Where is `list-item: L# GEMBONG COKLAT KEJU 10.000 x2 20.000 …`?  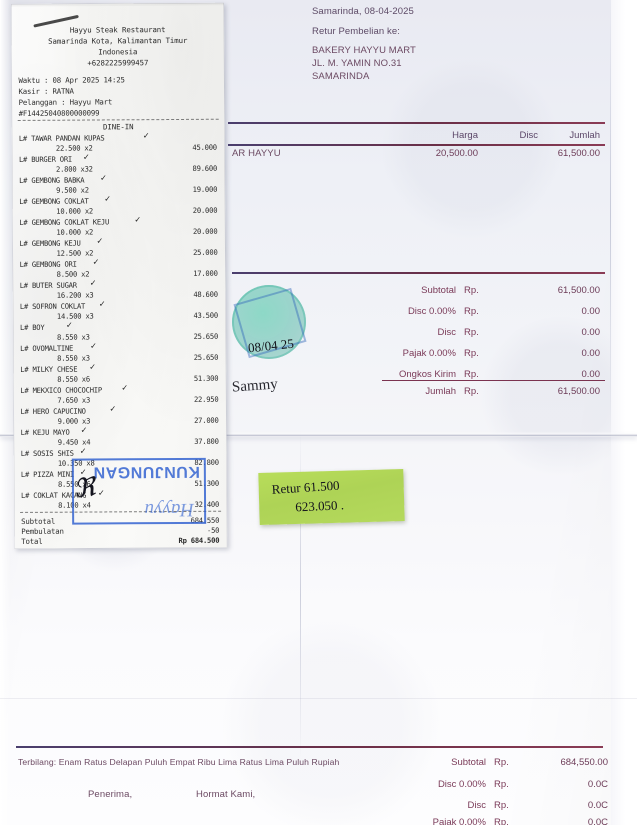 list-item: L# GEMBONG COKLAT KEJU 10.000 x2 20.000 … is located at coordinates (117, 120).